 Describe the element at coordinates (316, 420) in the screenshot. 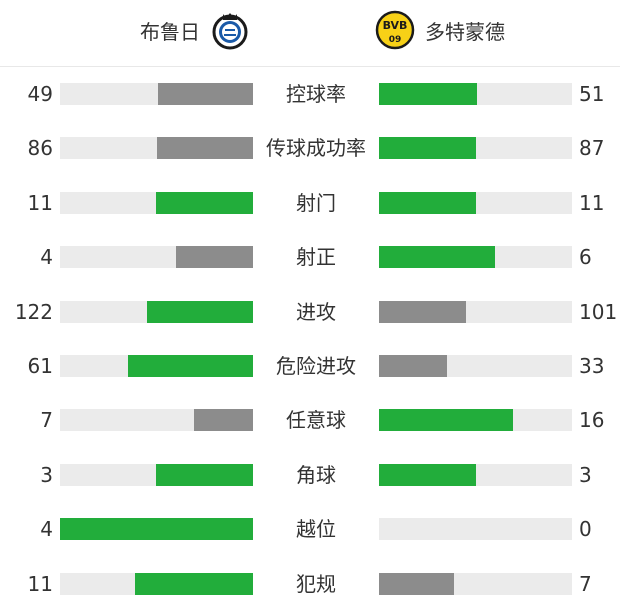

I see `stat-label: 任意球` at that location.